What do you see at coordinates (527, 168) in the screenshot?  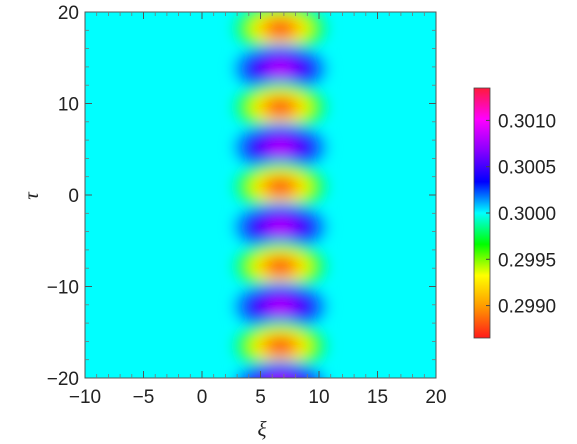 I see `colorbar-tick-label: 0.3005` at bounding box center [527, 168].